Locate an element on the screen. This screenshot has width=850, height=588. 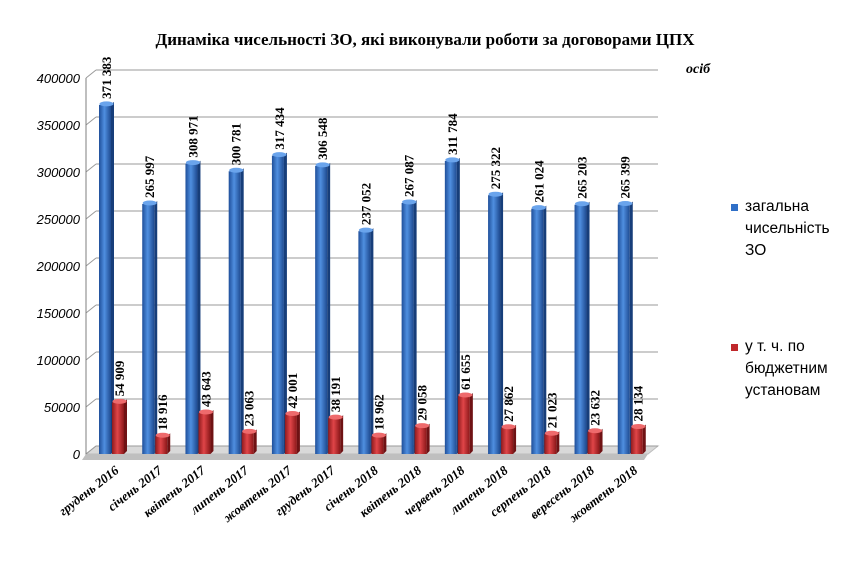
data-label: 21 023 is located at coordinates (551, 410).